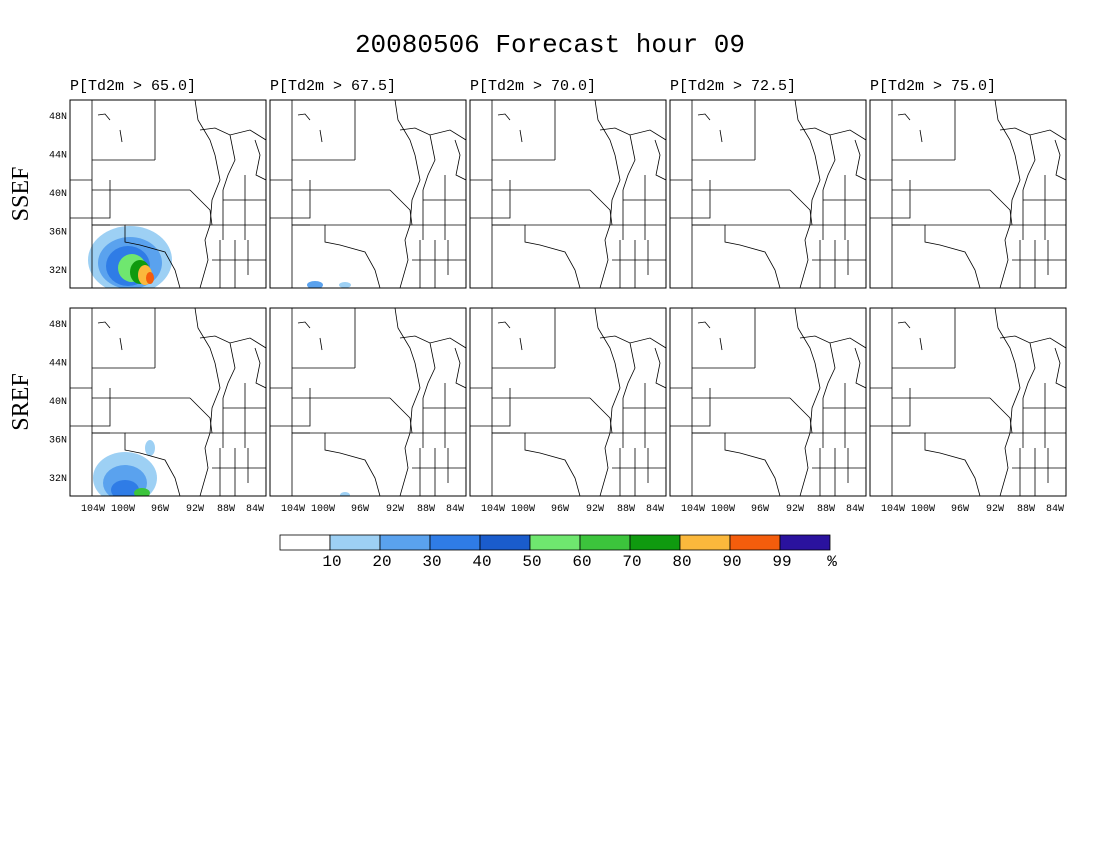 This screenshot has height=855, width=1100. What do you see at coordinates (58, 325) in the screenshot?
I see `lat-label: 48N` at bounding box center [58, 325].